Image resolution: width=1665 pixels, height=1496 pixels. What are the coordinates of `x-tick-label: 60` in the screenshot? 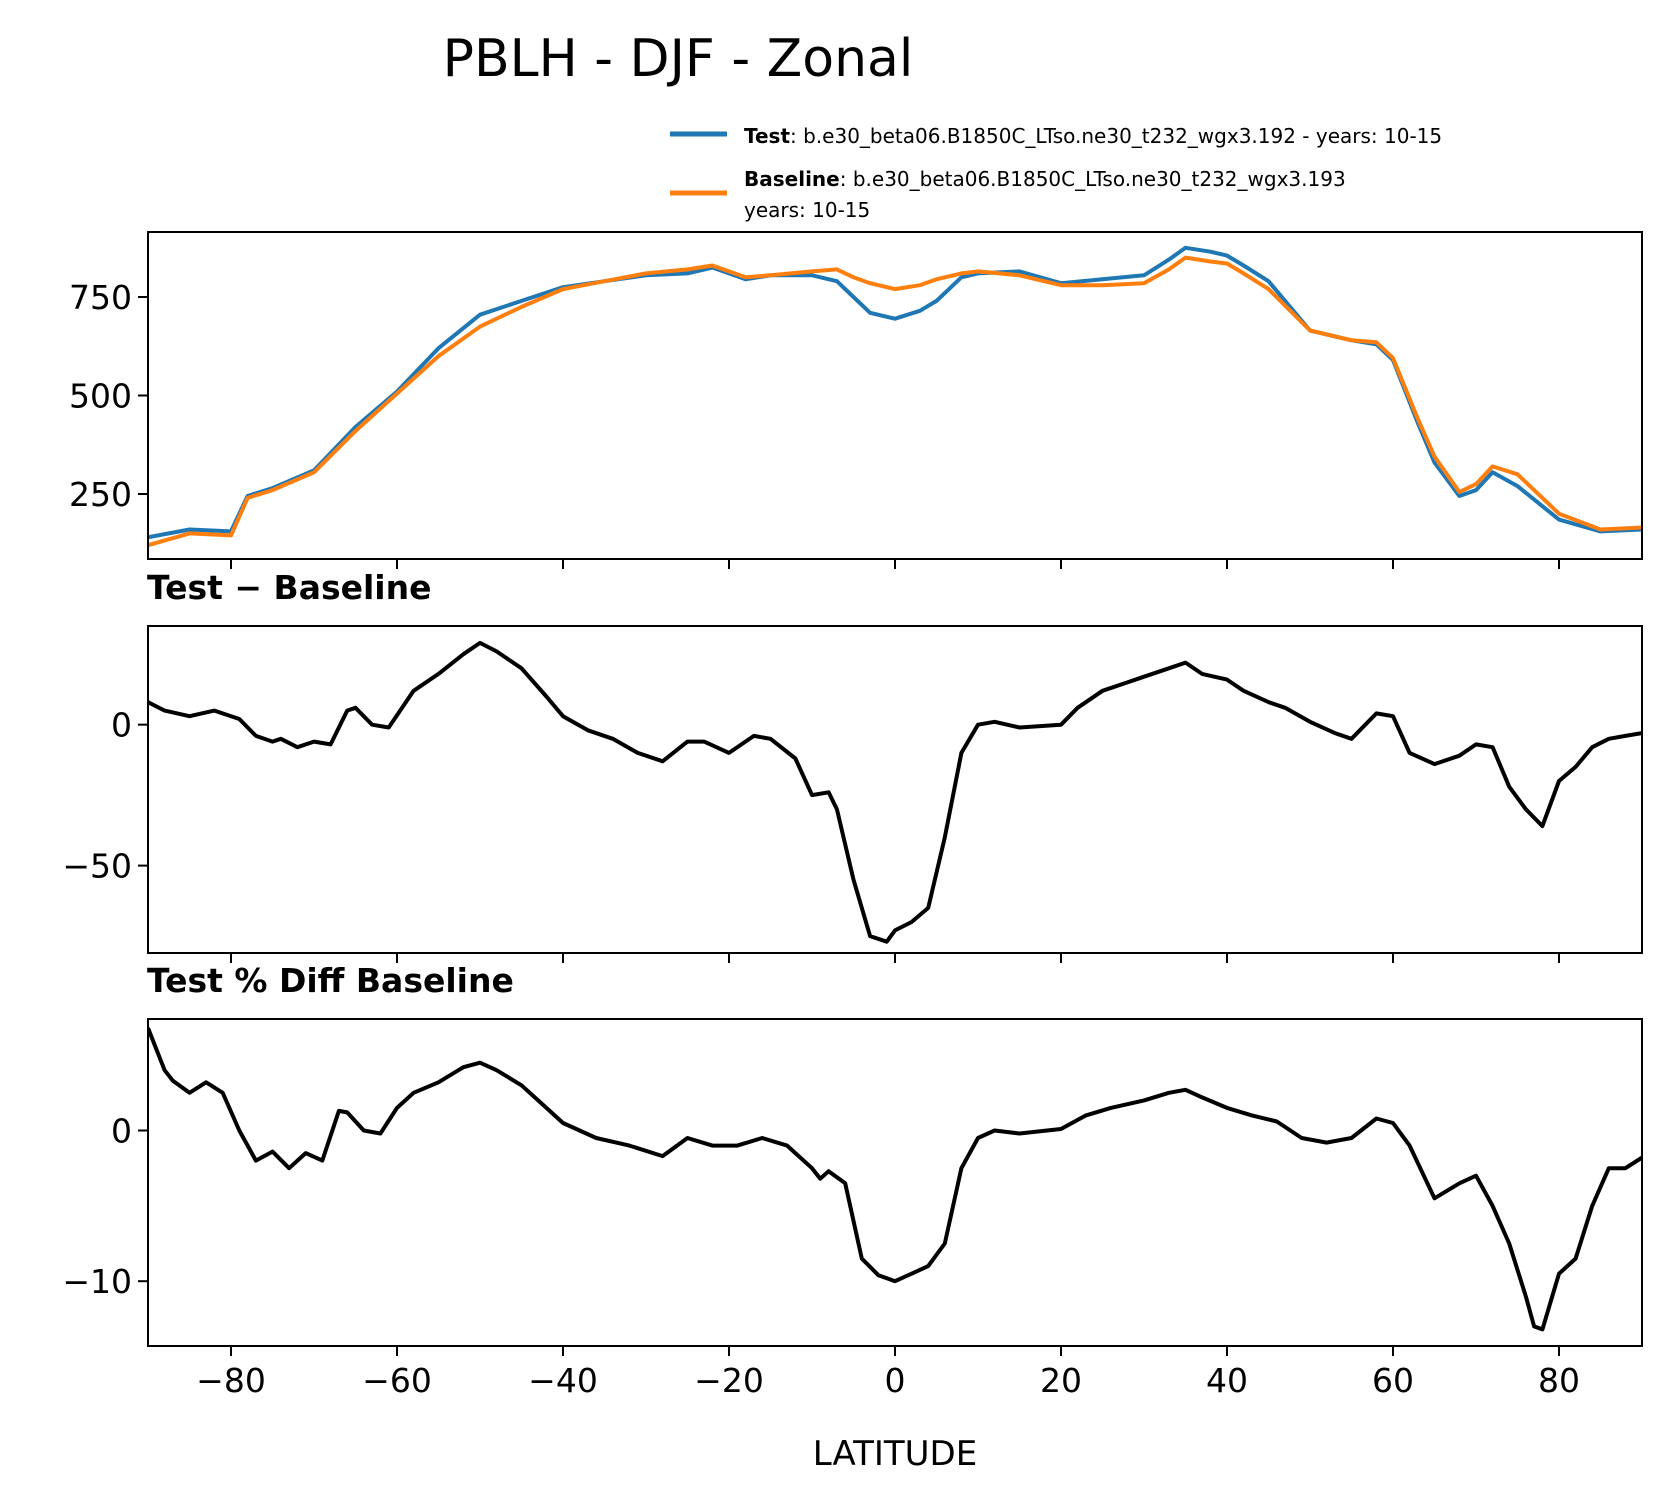 It's located at (1393, 1380).